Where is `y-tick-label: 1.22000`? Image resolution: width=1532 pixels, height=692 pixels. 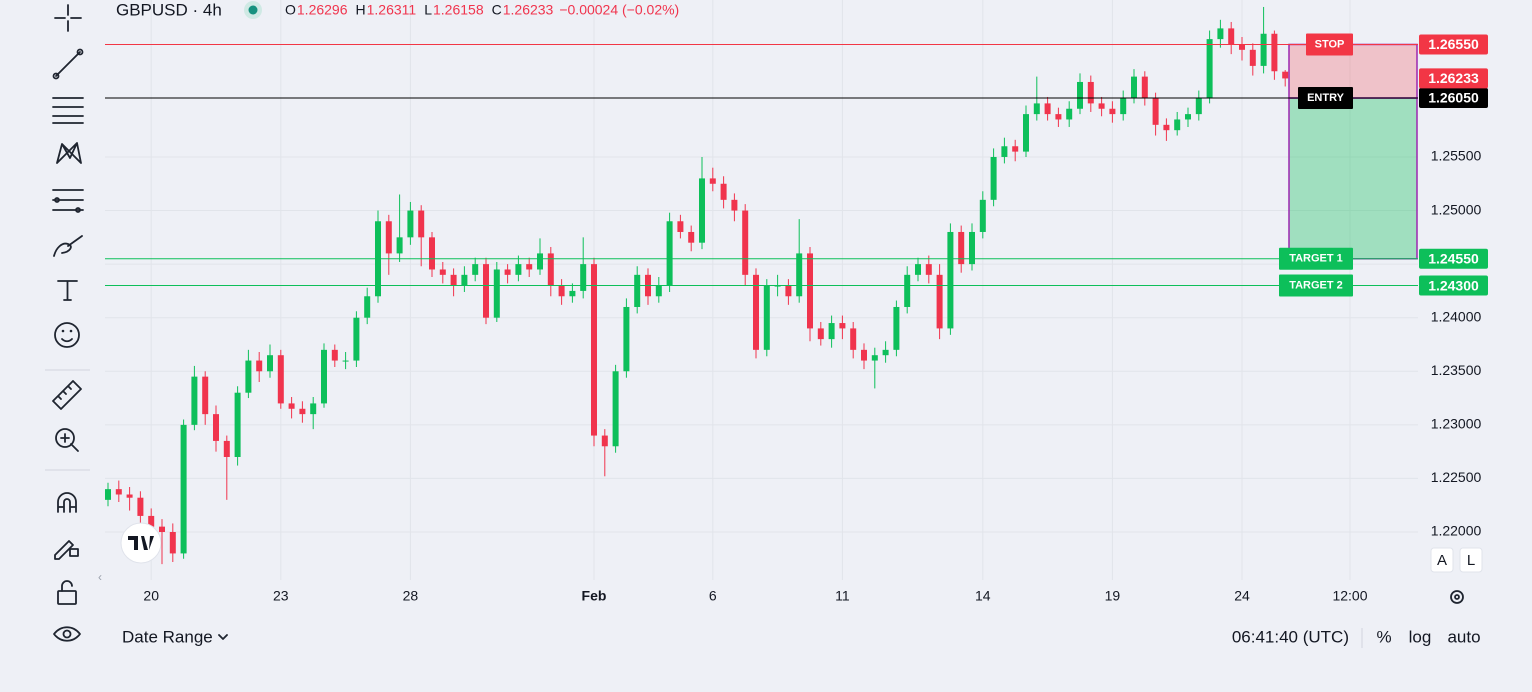
y-tick-label: 1.22000 is located at coordinates (1456, 531).